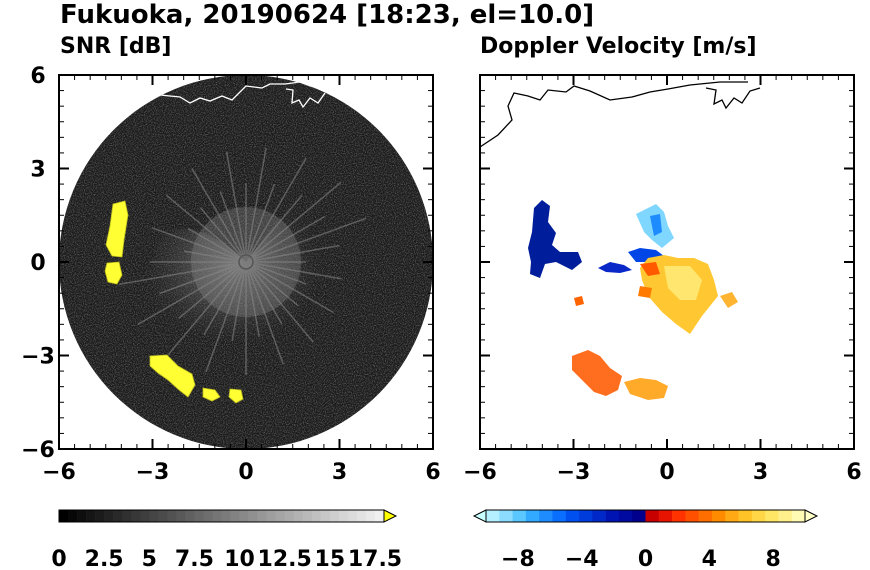 The image size is (870, 570). I want to click on snr-colorbar-tick-label: 5, so click(149, 558).